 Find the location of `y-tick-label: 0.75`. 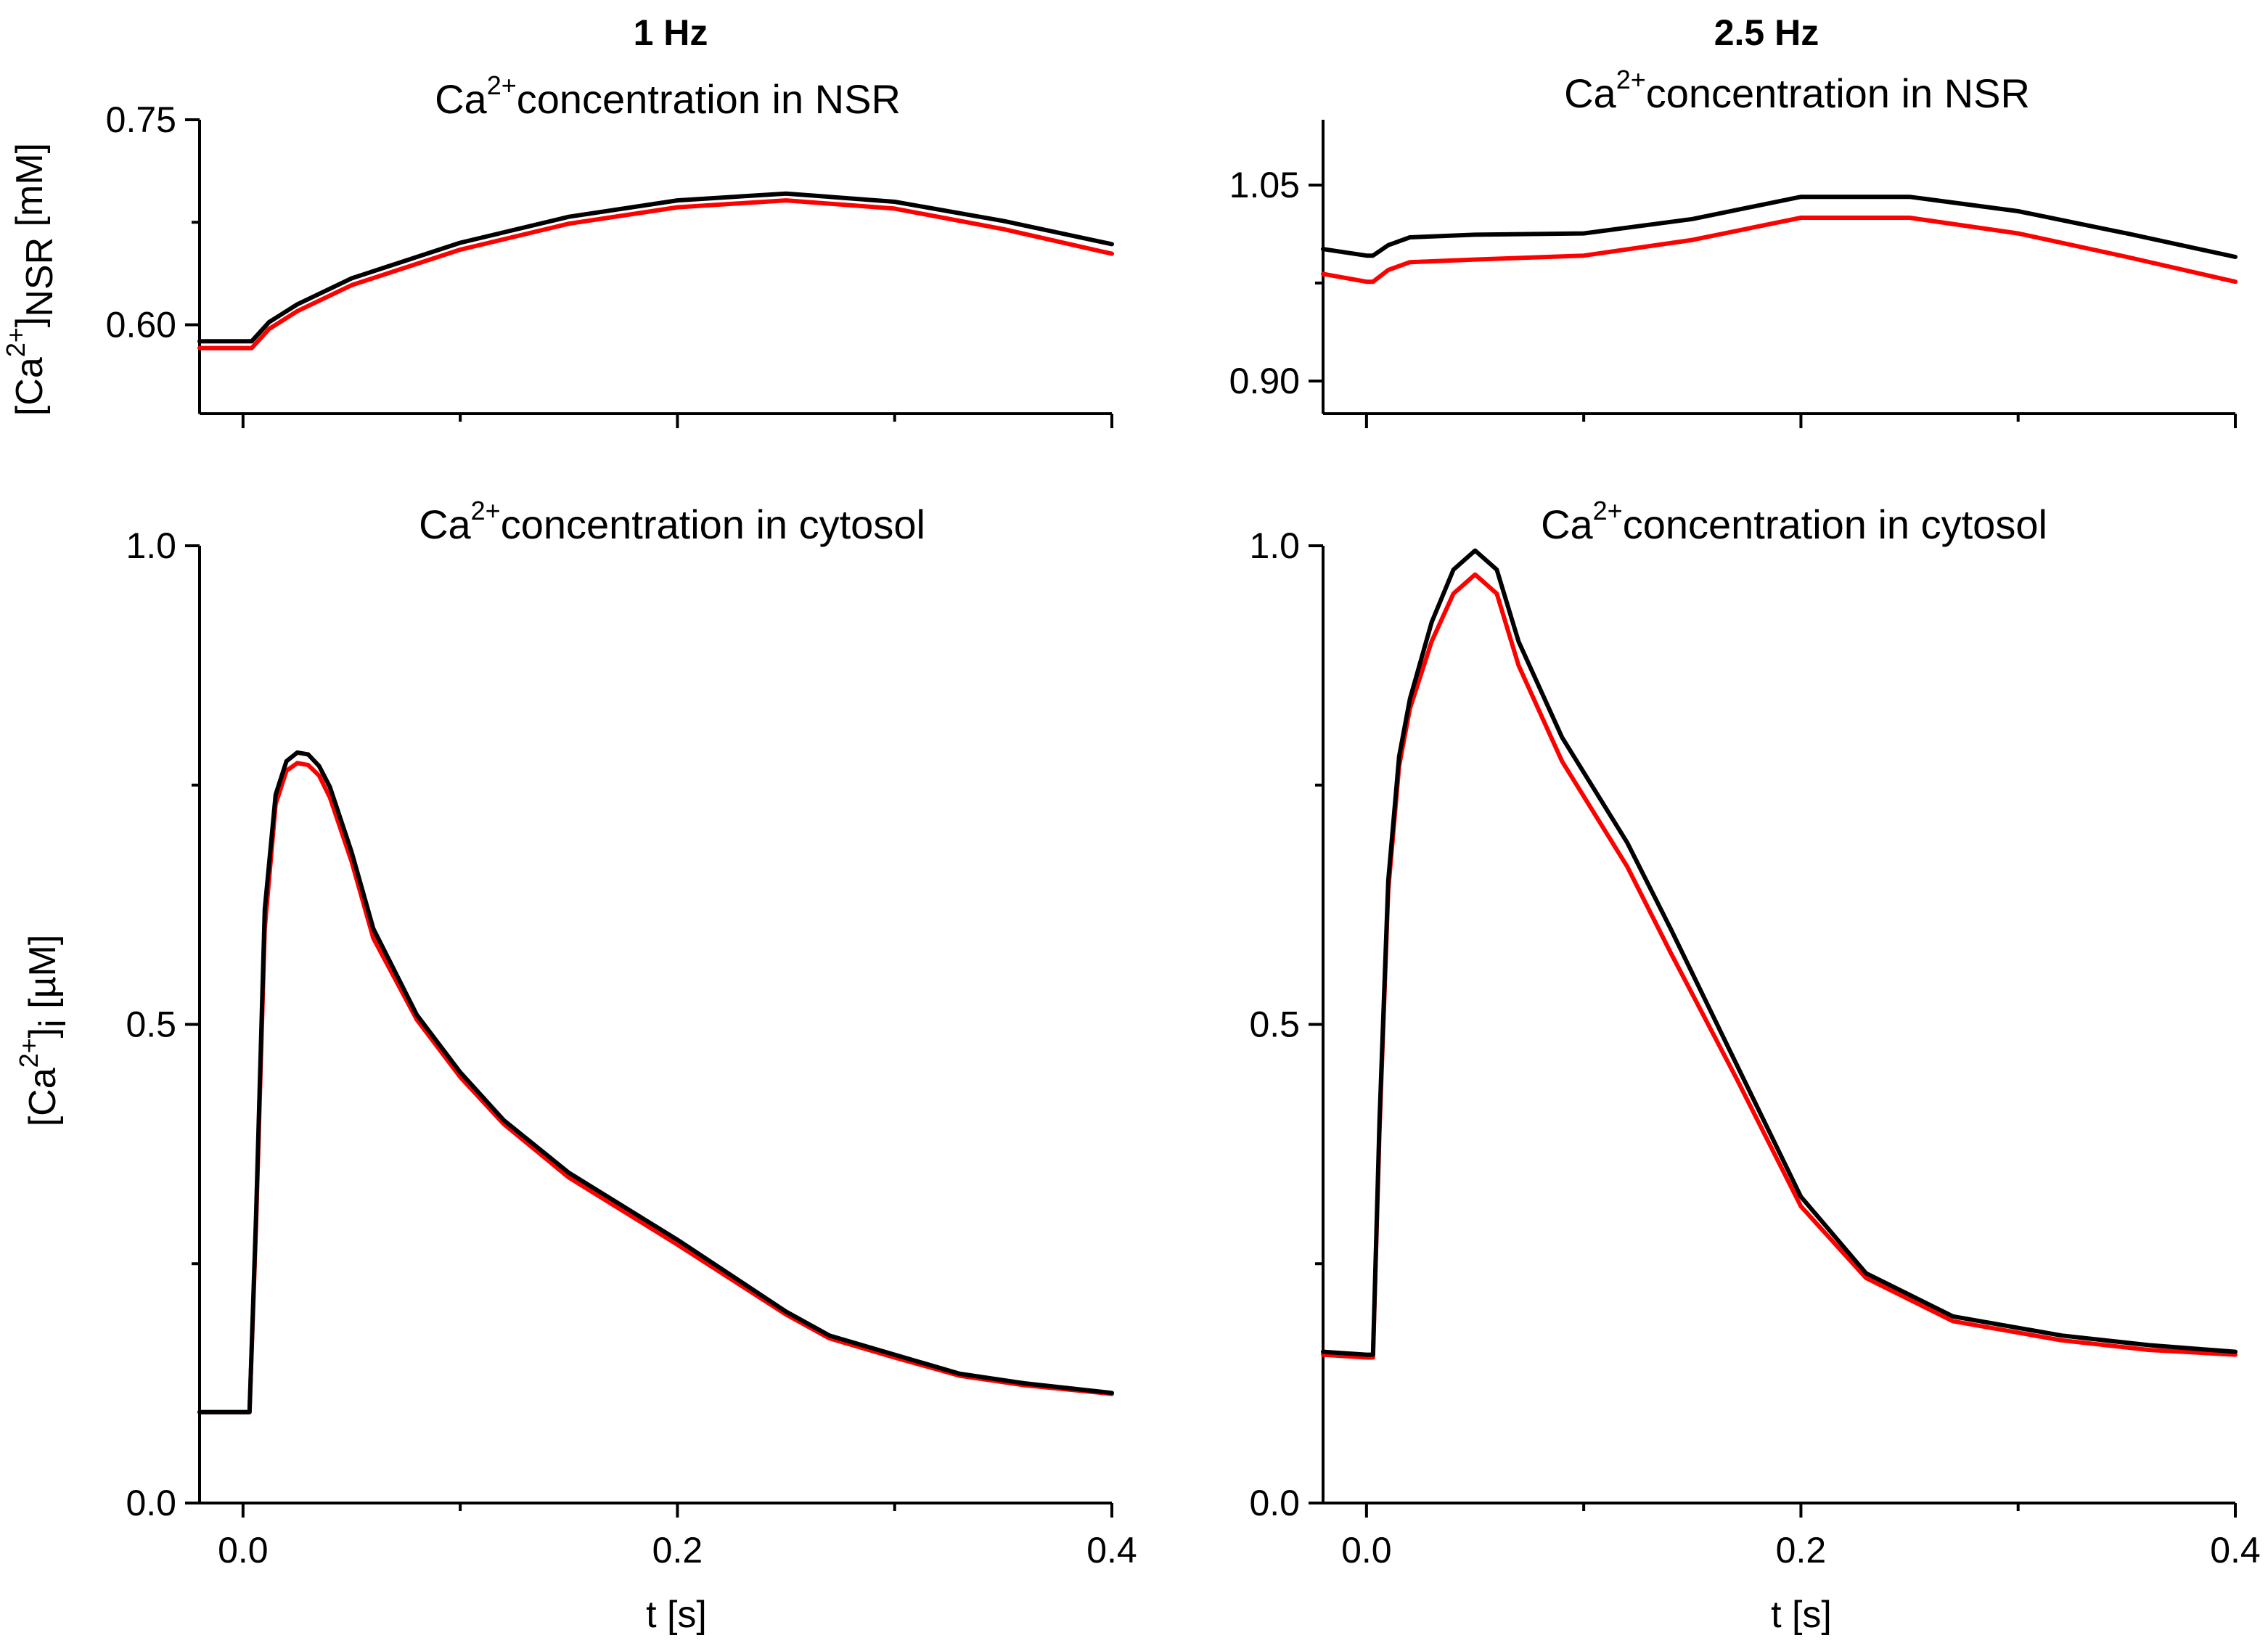

y-tick-label: 0.75 is located at coordinates (141, 119).